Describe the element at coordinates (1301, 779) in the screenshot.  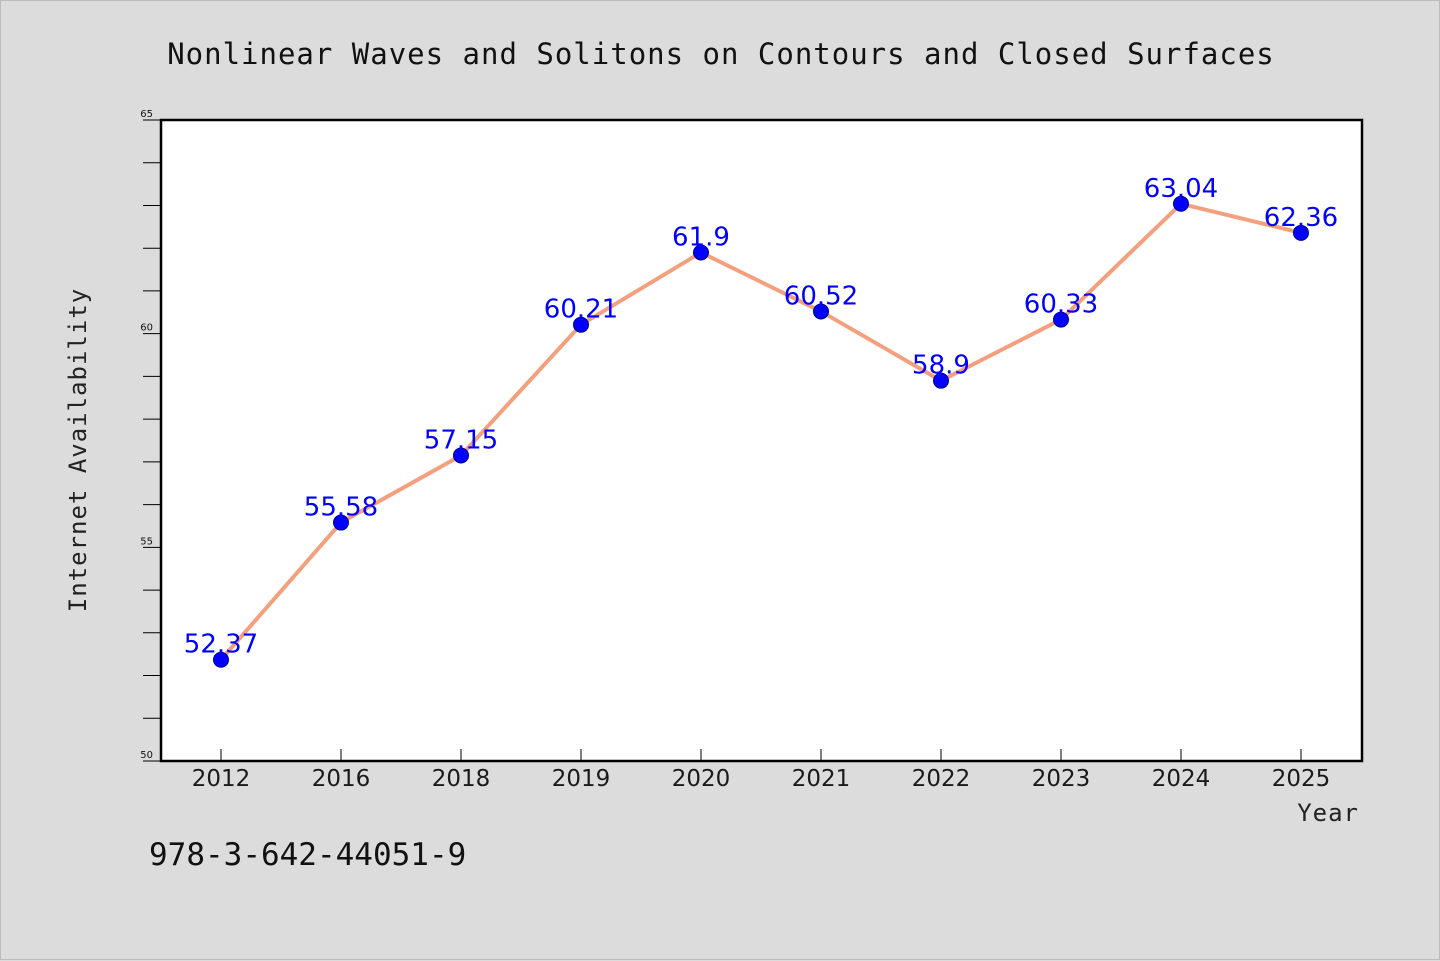
I see `x-tick-label: 2025` at that location.